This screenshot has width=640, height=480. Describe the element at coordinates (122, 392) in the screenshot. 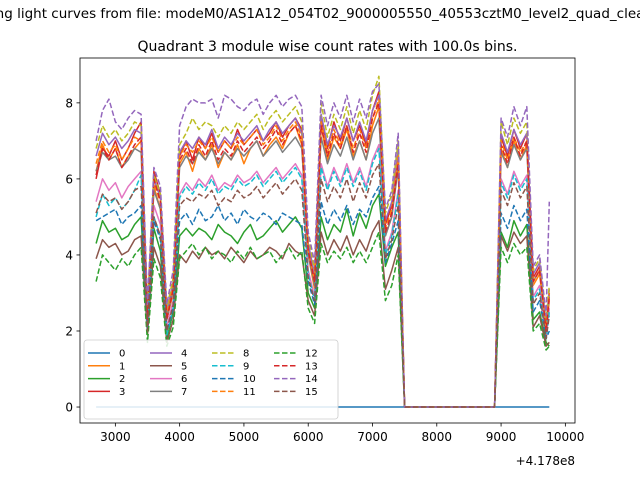

I see `legend-label-3: 3` at that location.